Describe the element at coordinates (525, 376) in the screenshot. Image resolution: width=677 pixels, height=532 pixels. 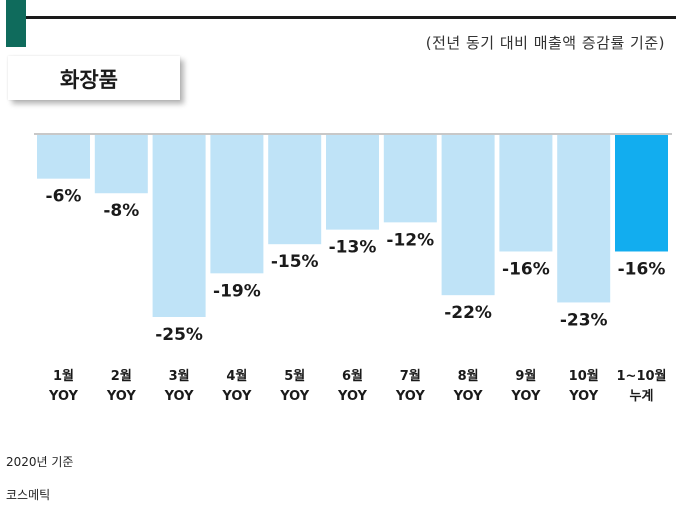
I see `category-label-9-line-1: 9월` at that location.